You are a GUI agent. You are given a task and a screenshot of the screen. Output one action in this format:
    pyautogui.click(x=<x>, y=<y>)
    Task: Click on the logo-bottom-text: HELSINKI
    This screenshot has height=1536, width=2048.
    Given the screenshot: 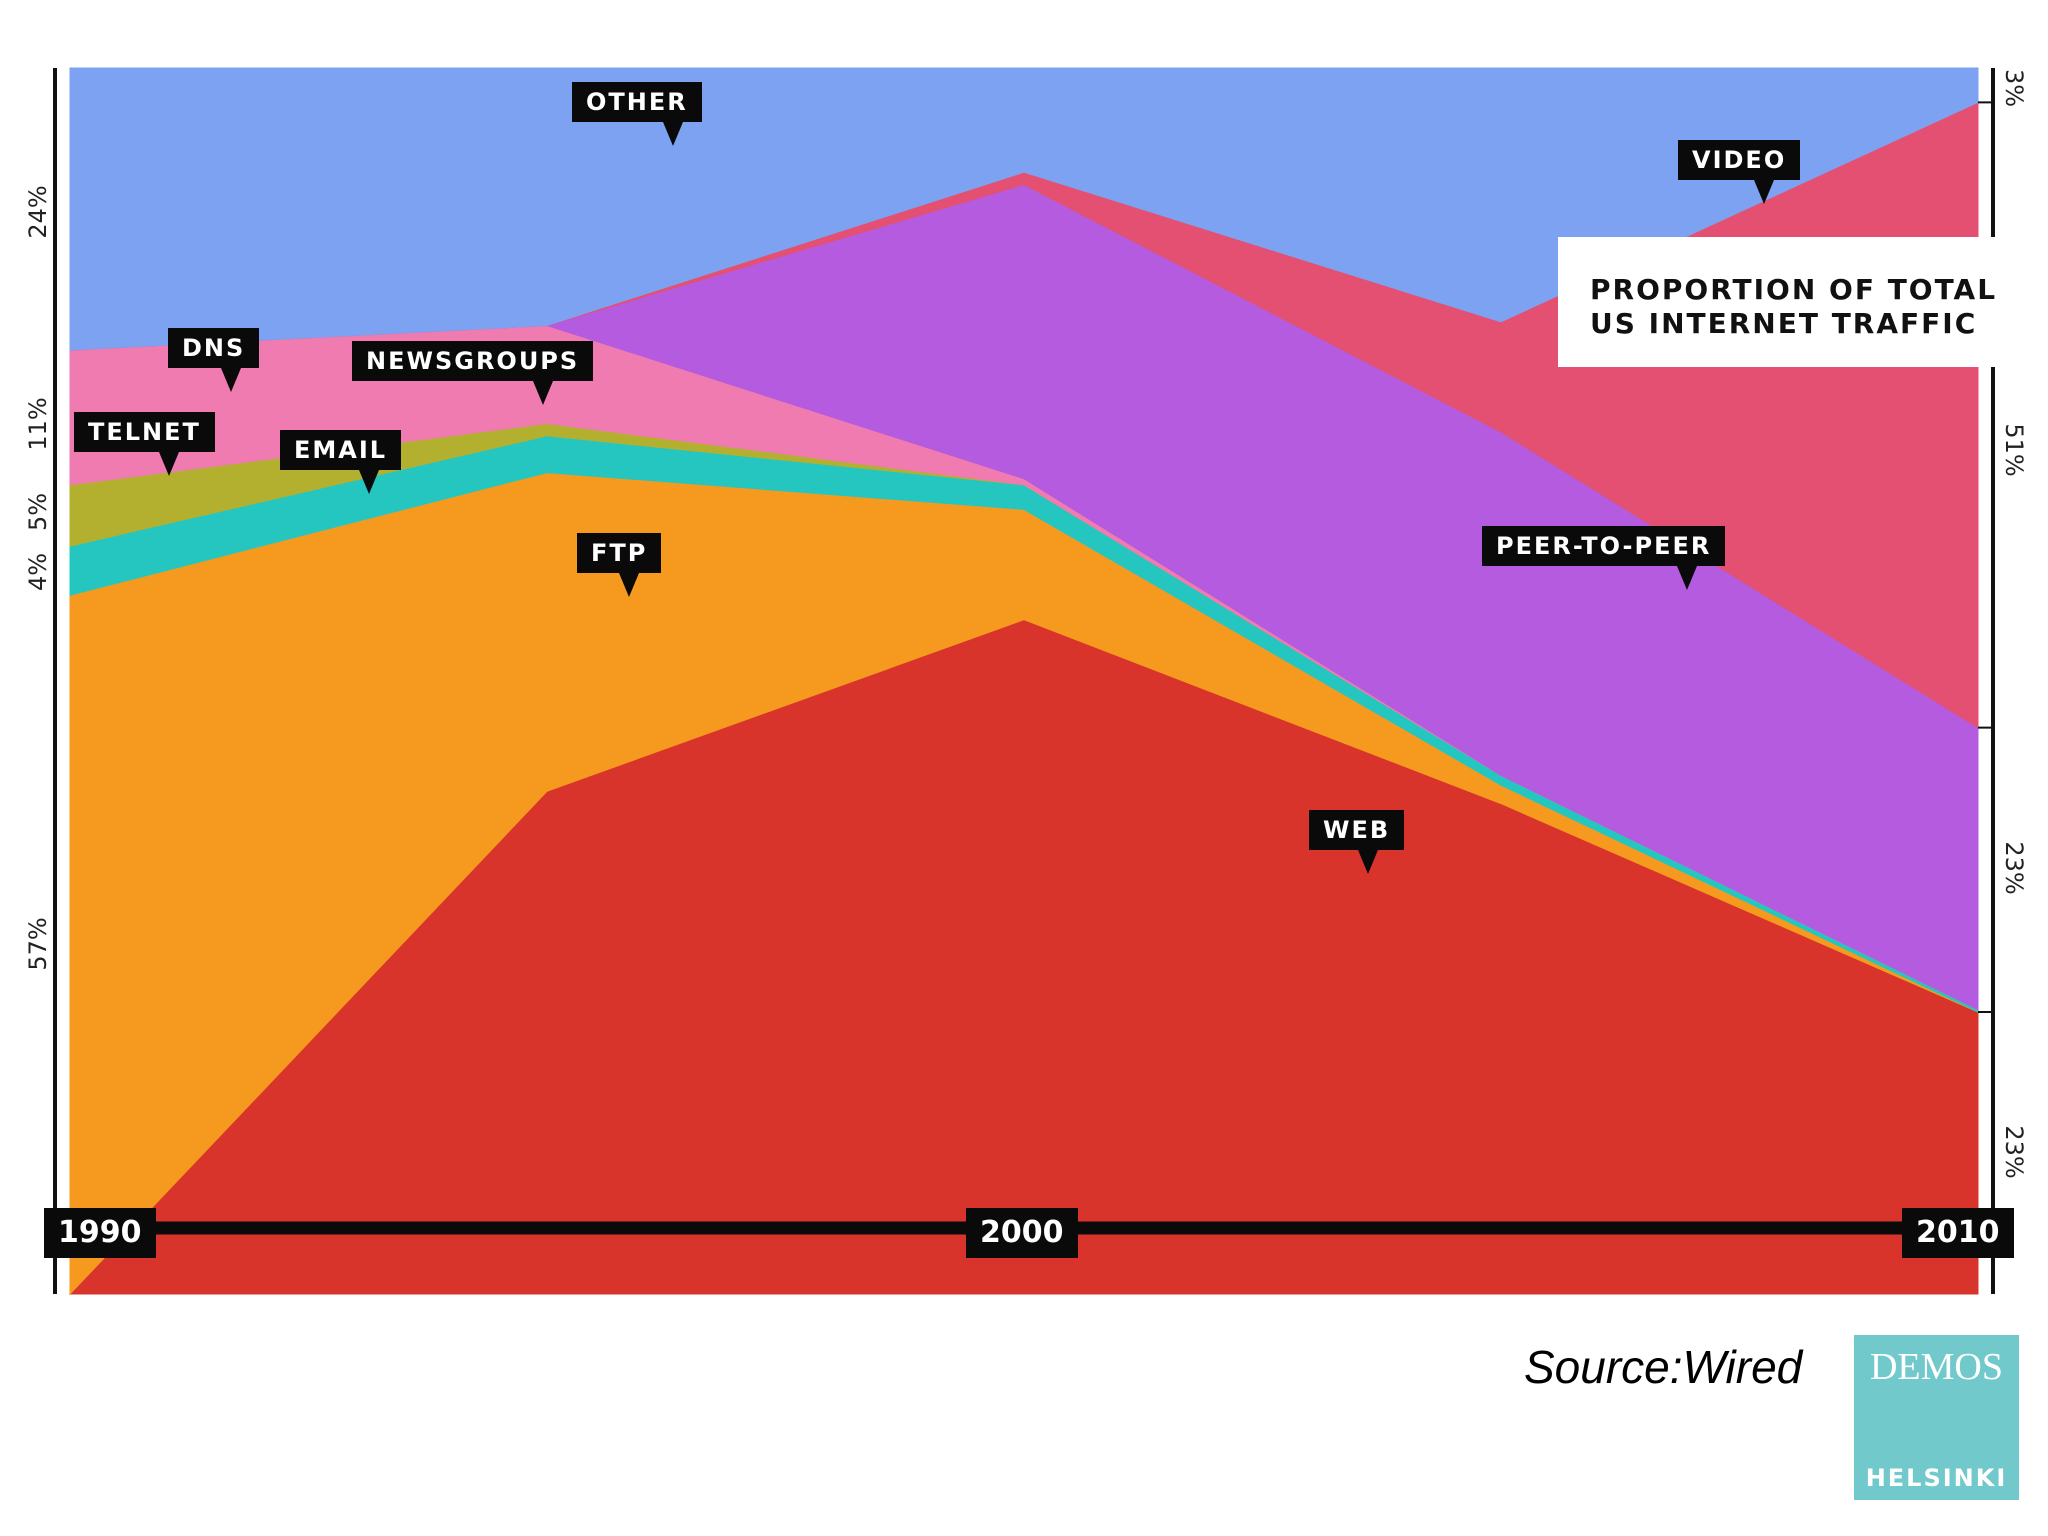 What is the action you would take?
    pyautogui.click(x=1936, y=1478)
    